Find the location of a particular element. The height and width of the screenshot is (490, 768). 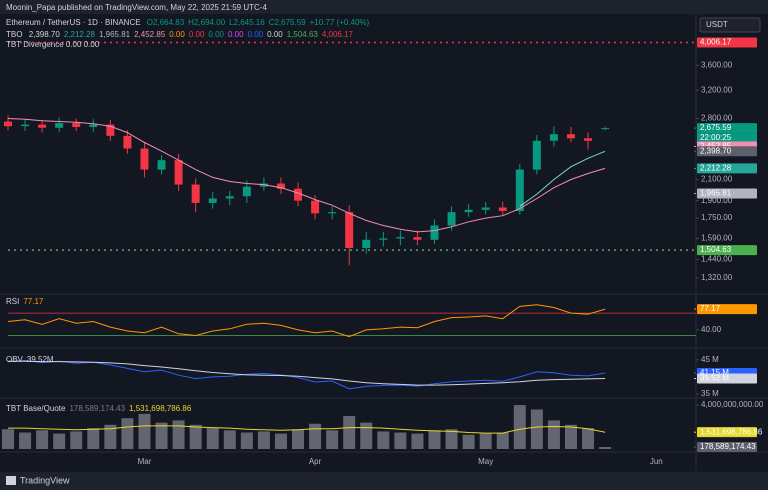

price-badge-label: 1,965.81 is located at coordinates (716, 193).